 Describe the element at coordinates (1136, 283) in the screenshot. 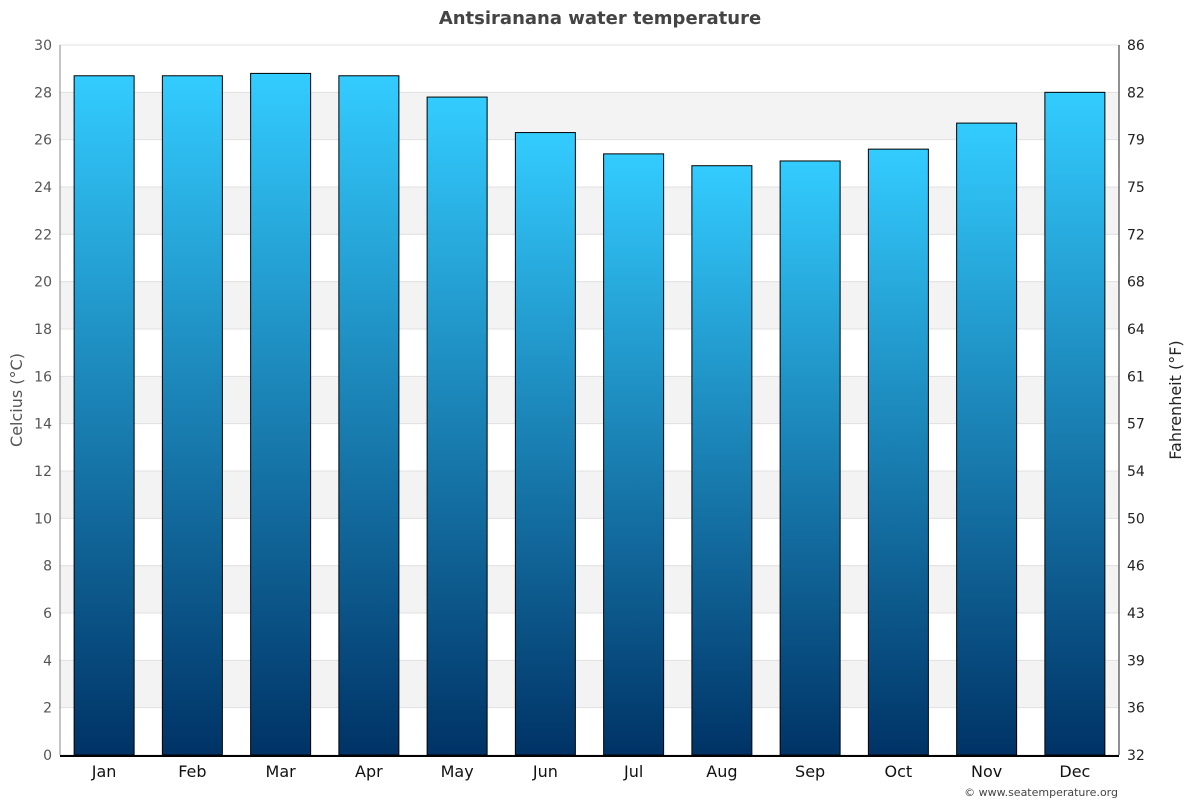

I see `y2-tick-label: 68` at that location.